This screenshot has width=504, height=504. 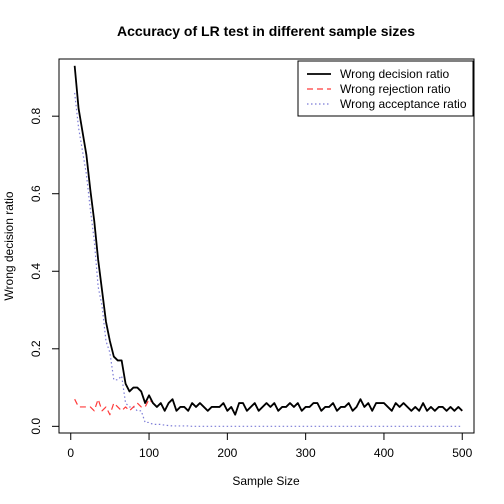 I want to click on x-axis: 0 100 200 300 400 500, so click(x=270, y=446).